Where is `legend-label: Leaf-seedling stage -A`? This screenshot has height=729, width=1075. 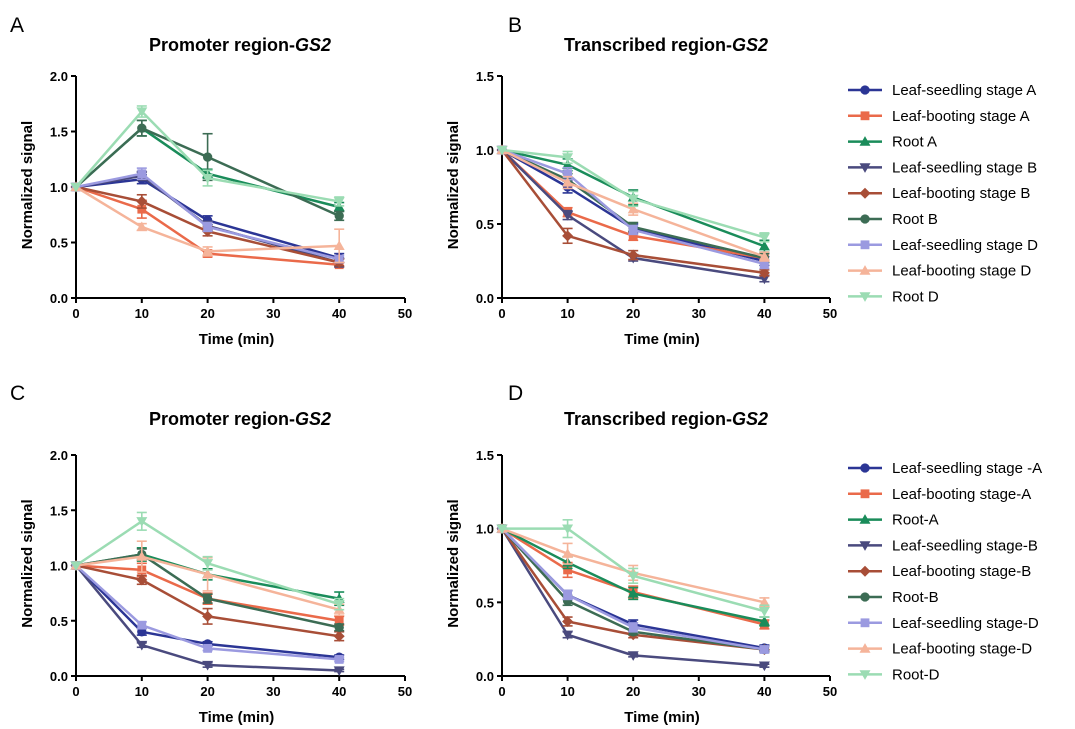
legend-label: Leaf-seedling stage -A is located at coordinates (967, 468).